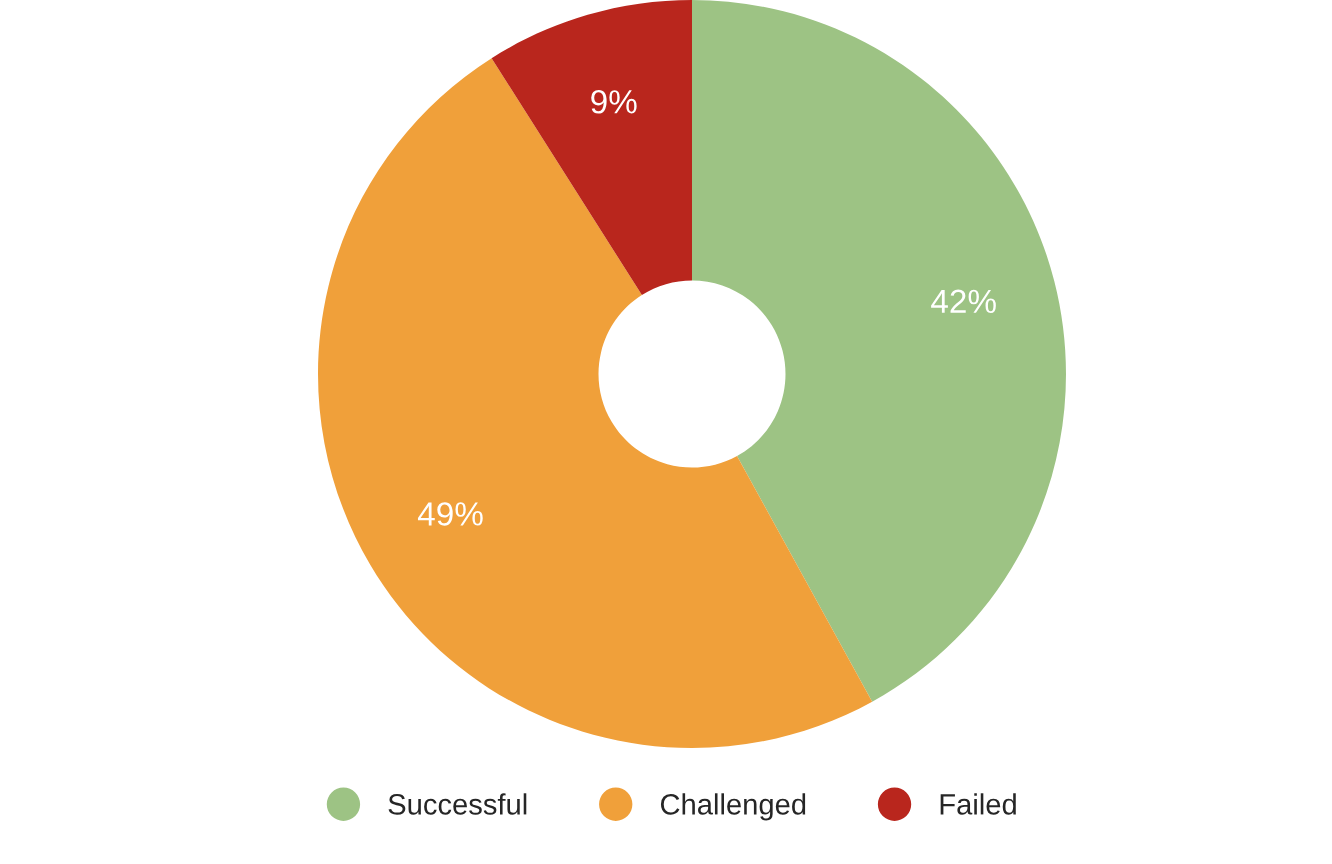 This screenshot has width=1332, height=864. I want to click on legend-label: Successful, so click(457, 804).